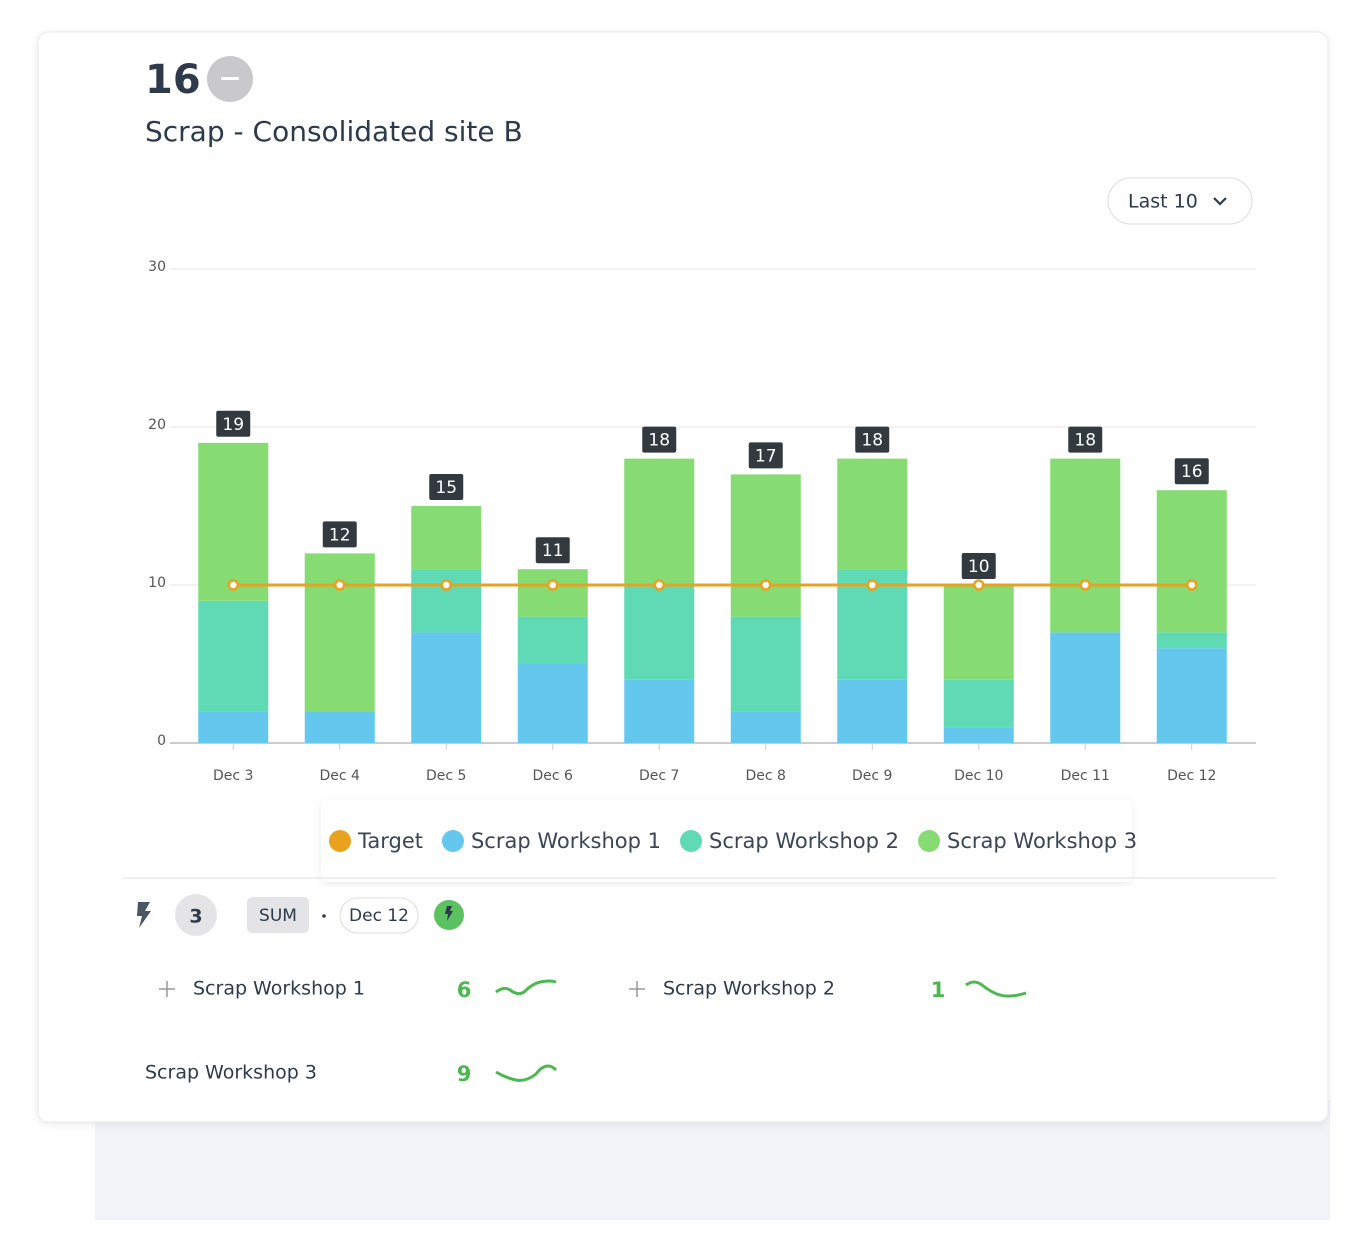 The image size is (1368, 1259). I want to click on total-label: 17, so click(766, 456).